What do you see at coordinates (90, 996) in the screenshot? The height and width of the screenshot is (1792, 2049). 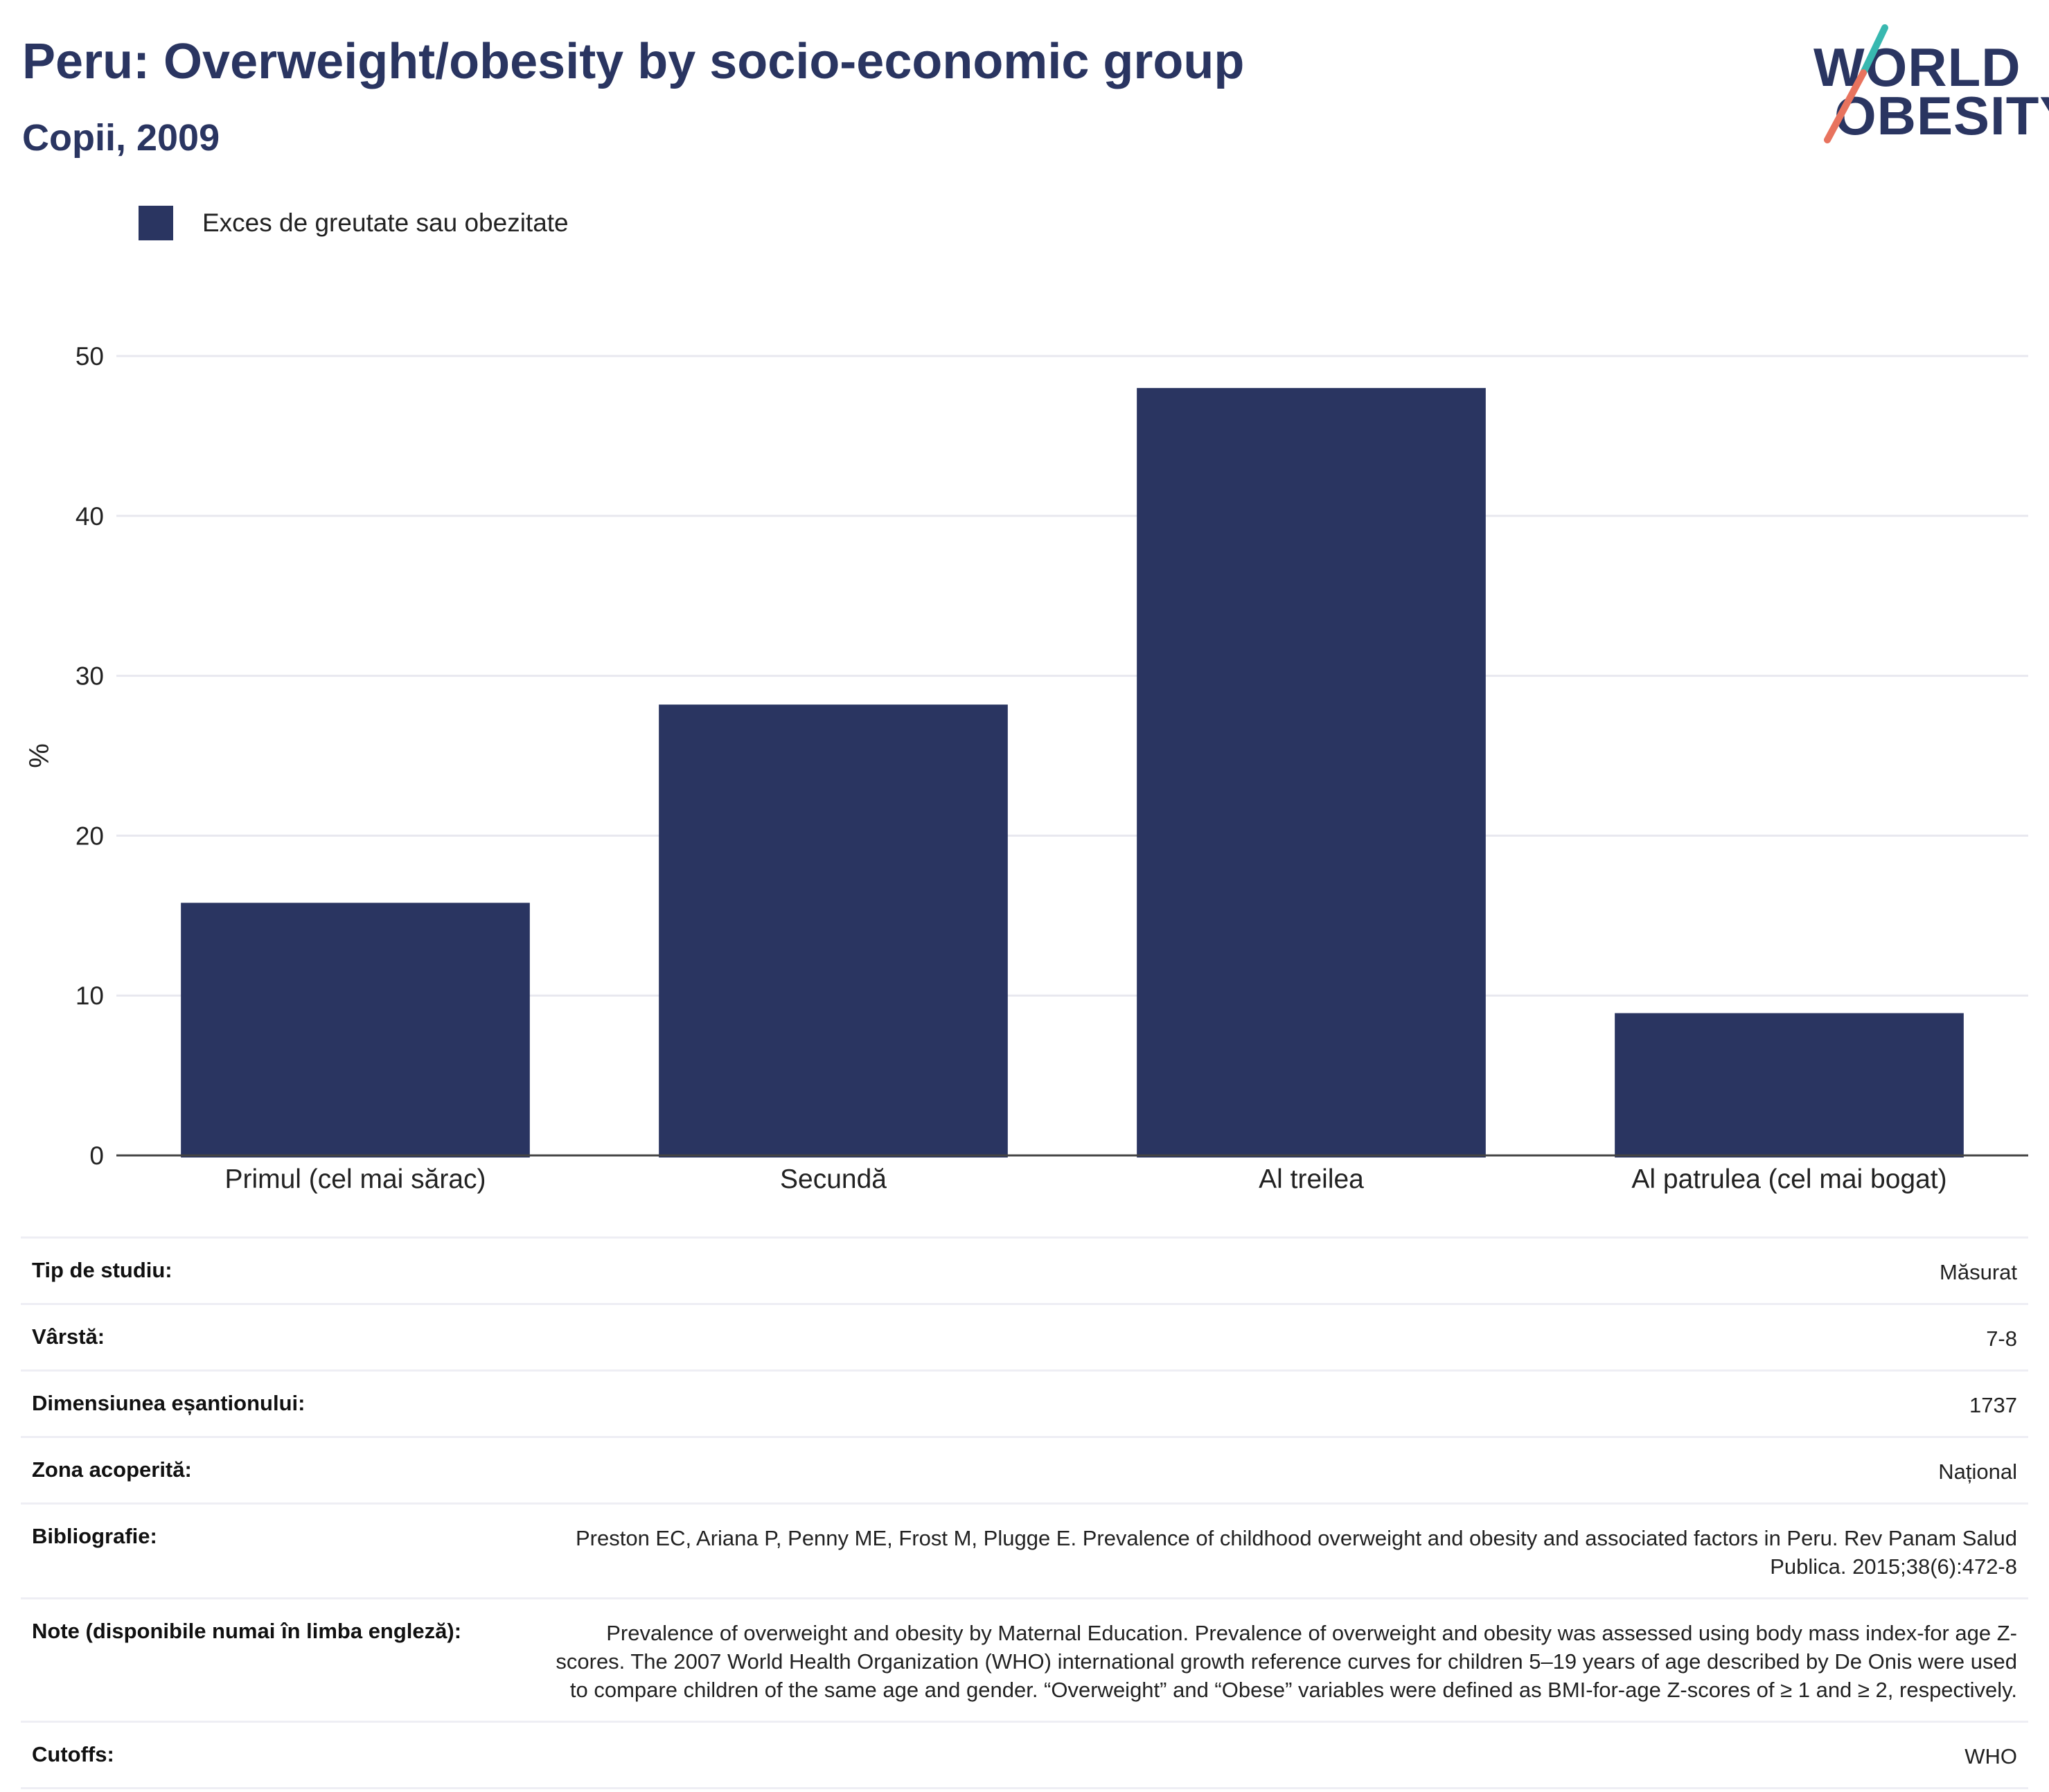 I see `y-tick-label: 10` at bounding box center [90, 996].